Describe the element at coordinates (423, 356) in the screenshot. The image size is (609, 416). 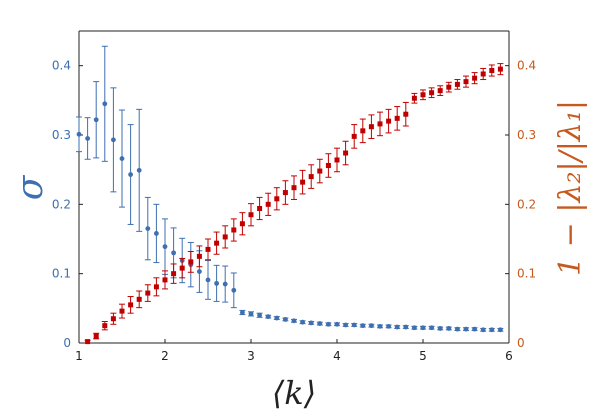
I see `x-tick-label: 5` at that location.